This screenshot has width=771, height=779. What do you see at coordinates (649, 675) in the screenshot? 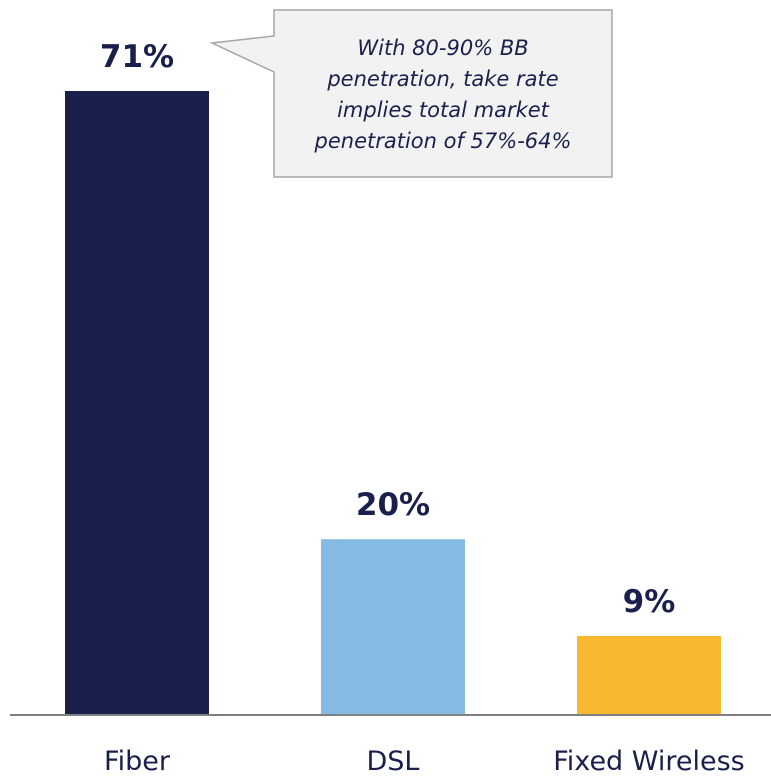
I see `bar-fixed-wireless` at bounding box center [649, 675].